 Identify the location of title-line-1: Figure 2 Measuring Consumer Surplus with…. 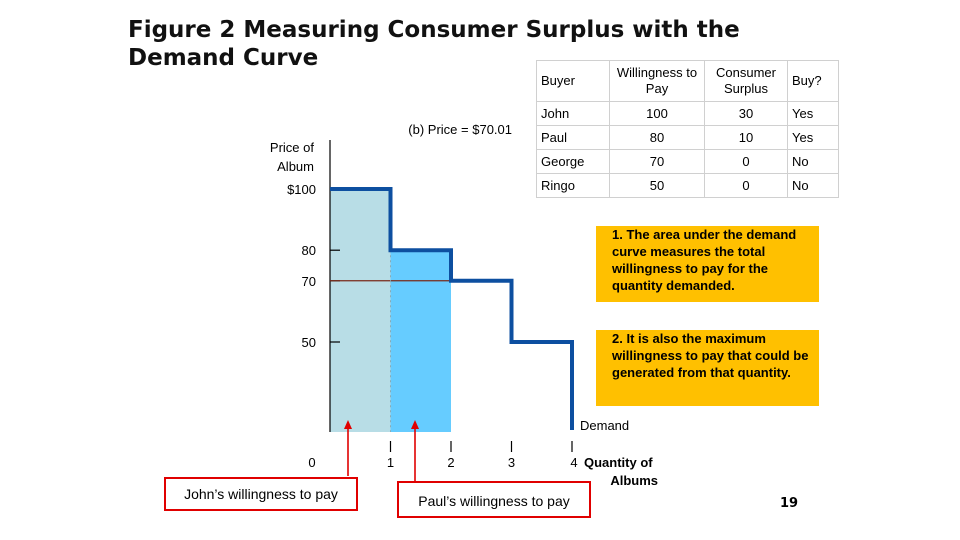
(434, 30).